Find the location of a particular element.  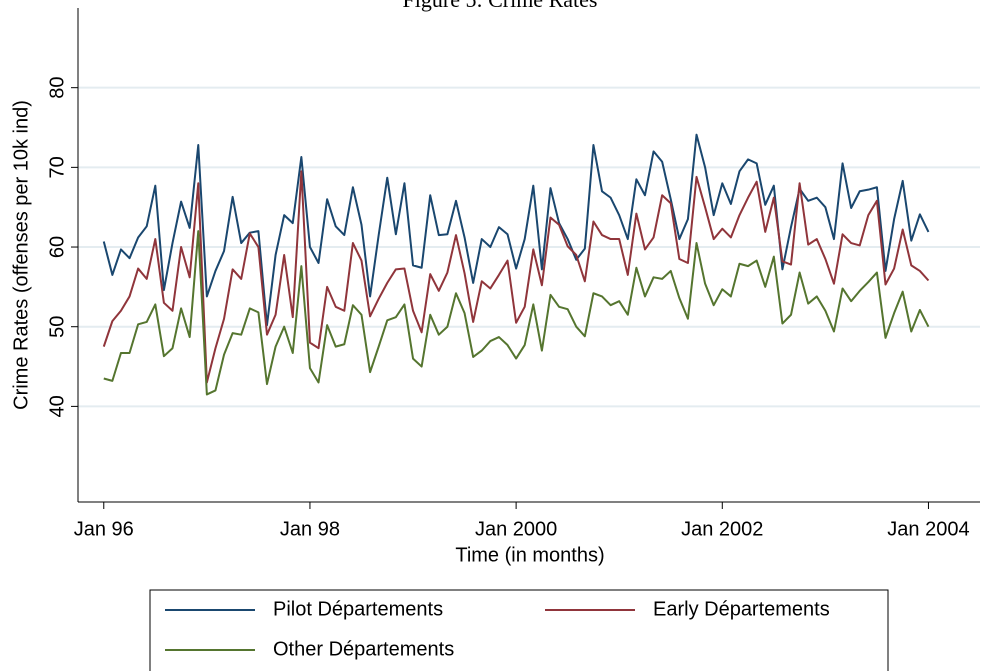

x-tick-label: Jan 98 is located at coordinates (310, 529).